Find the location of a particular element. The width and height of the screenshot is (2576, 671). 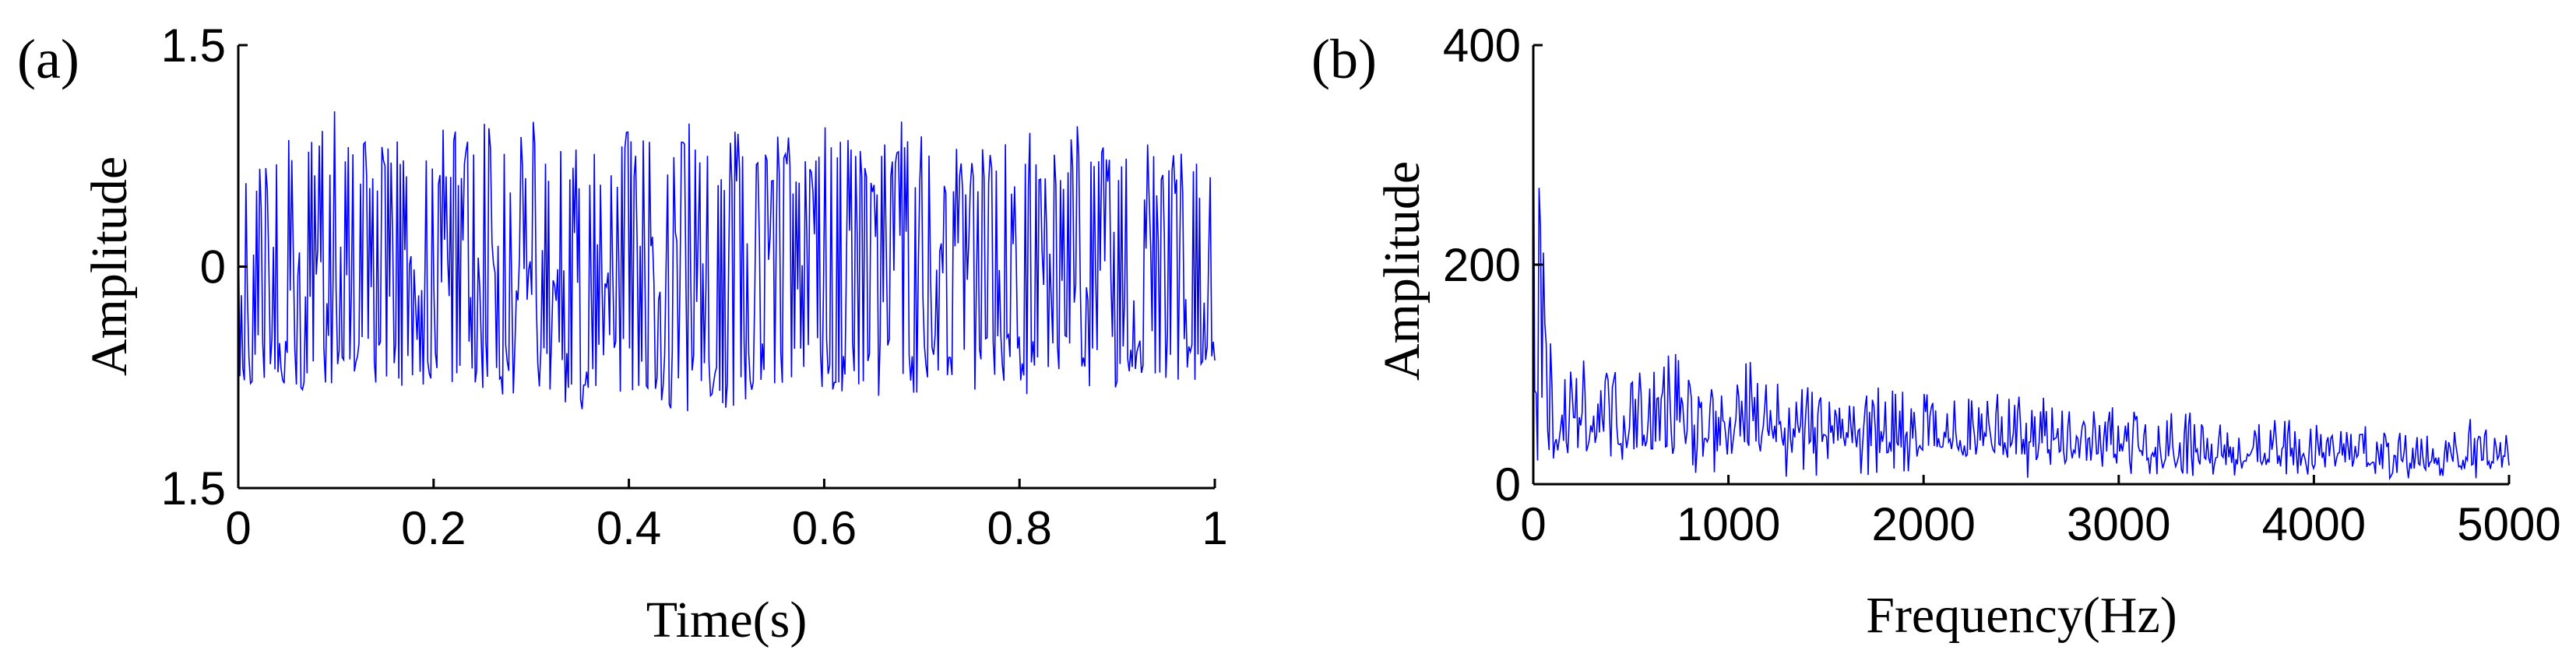

x-tick-label: 0.8 is located at coordinates (1019, 528).